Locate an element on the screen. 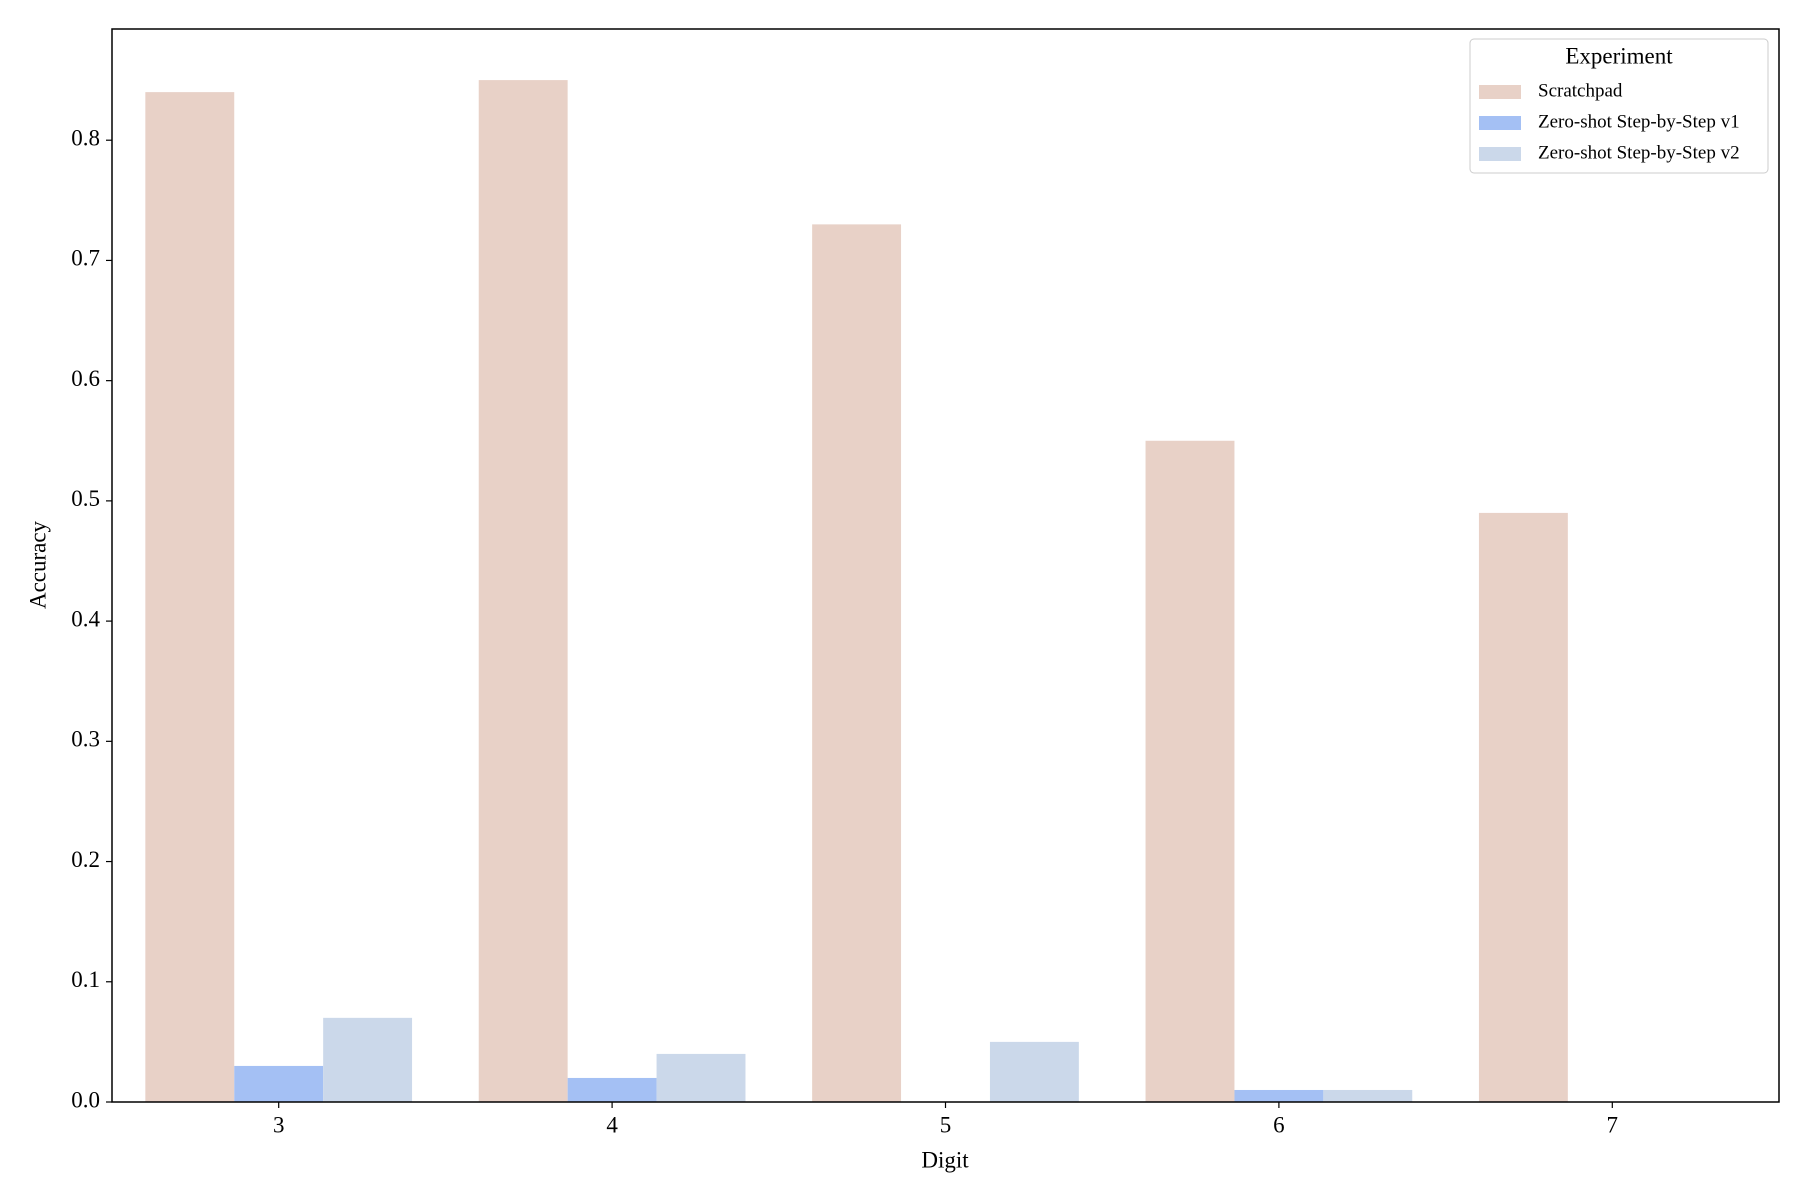 Image resolution: width=1800 pixels, height=1200 pixels. x-tick-label: 5 is located at coordinates (946, 1124).